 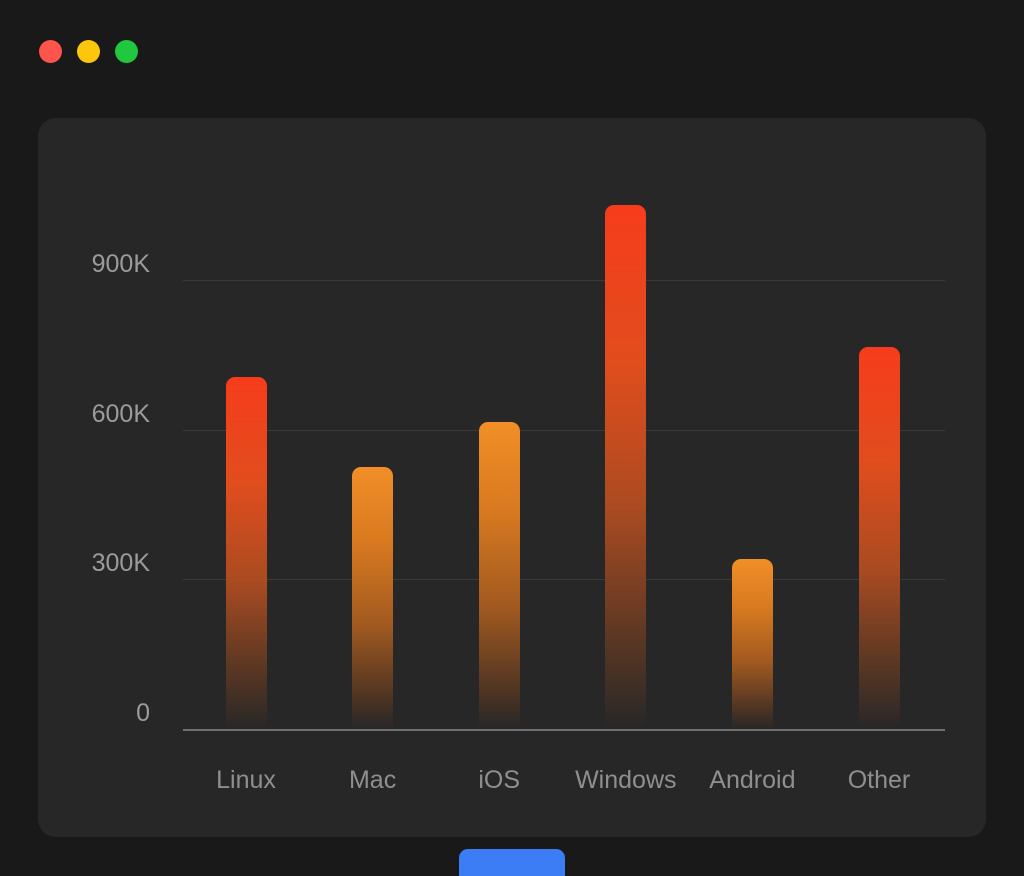 I want to click on x-axis-category-label: Windows, so click(x=626, y=780).